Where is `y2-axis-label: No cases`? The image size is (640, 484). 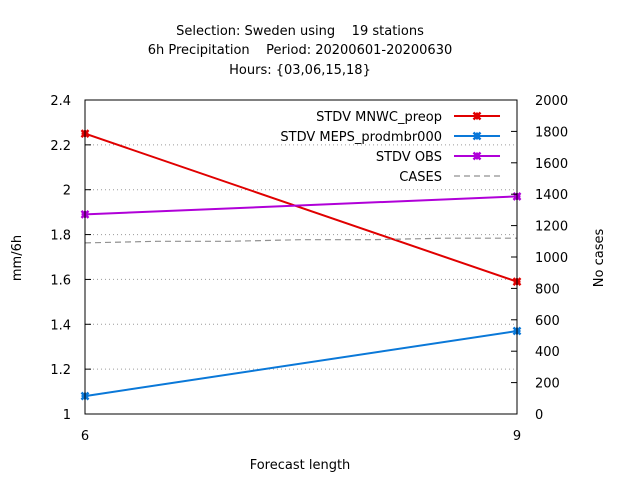
y2-axis-label: No cases is located at coordinates (599, 258).